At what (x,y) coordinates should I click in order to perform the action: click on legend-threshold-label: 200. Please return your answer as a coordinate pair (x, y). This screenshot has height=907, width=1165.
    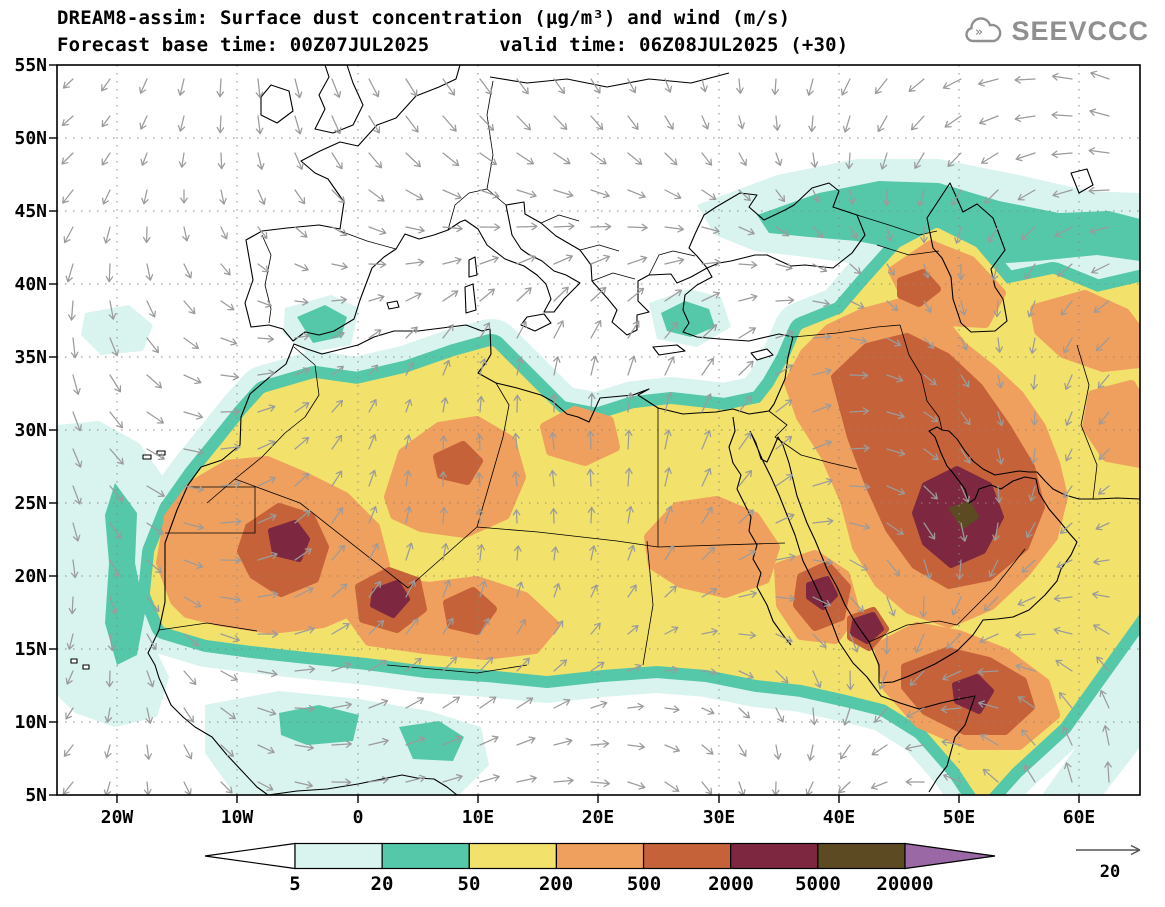
    Looking at the image, I should click on (556, 884).